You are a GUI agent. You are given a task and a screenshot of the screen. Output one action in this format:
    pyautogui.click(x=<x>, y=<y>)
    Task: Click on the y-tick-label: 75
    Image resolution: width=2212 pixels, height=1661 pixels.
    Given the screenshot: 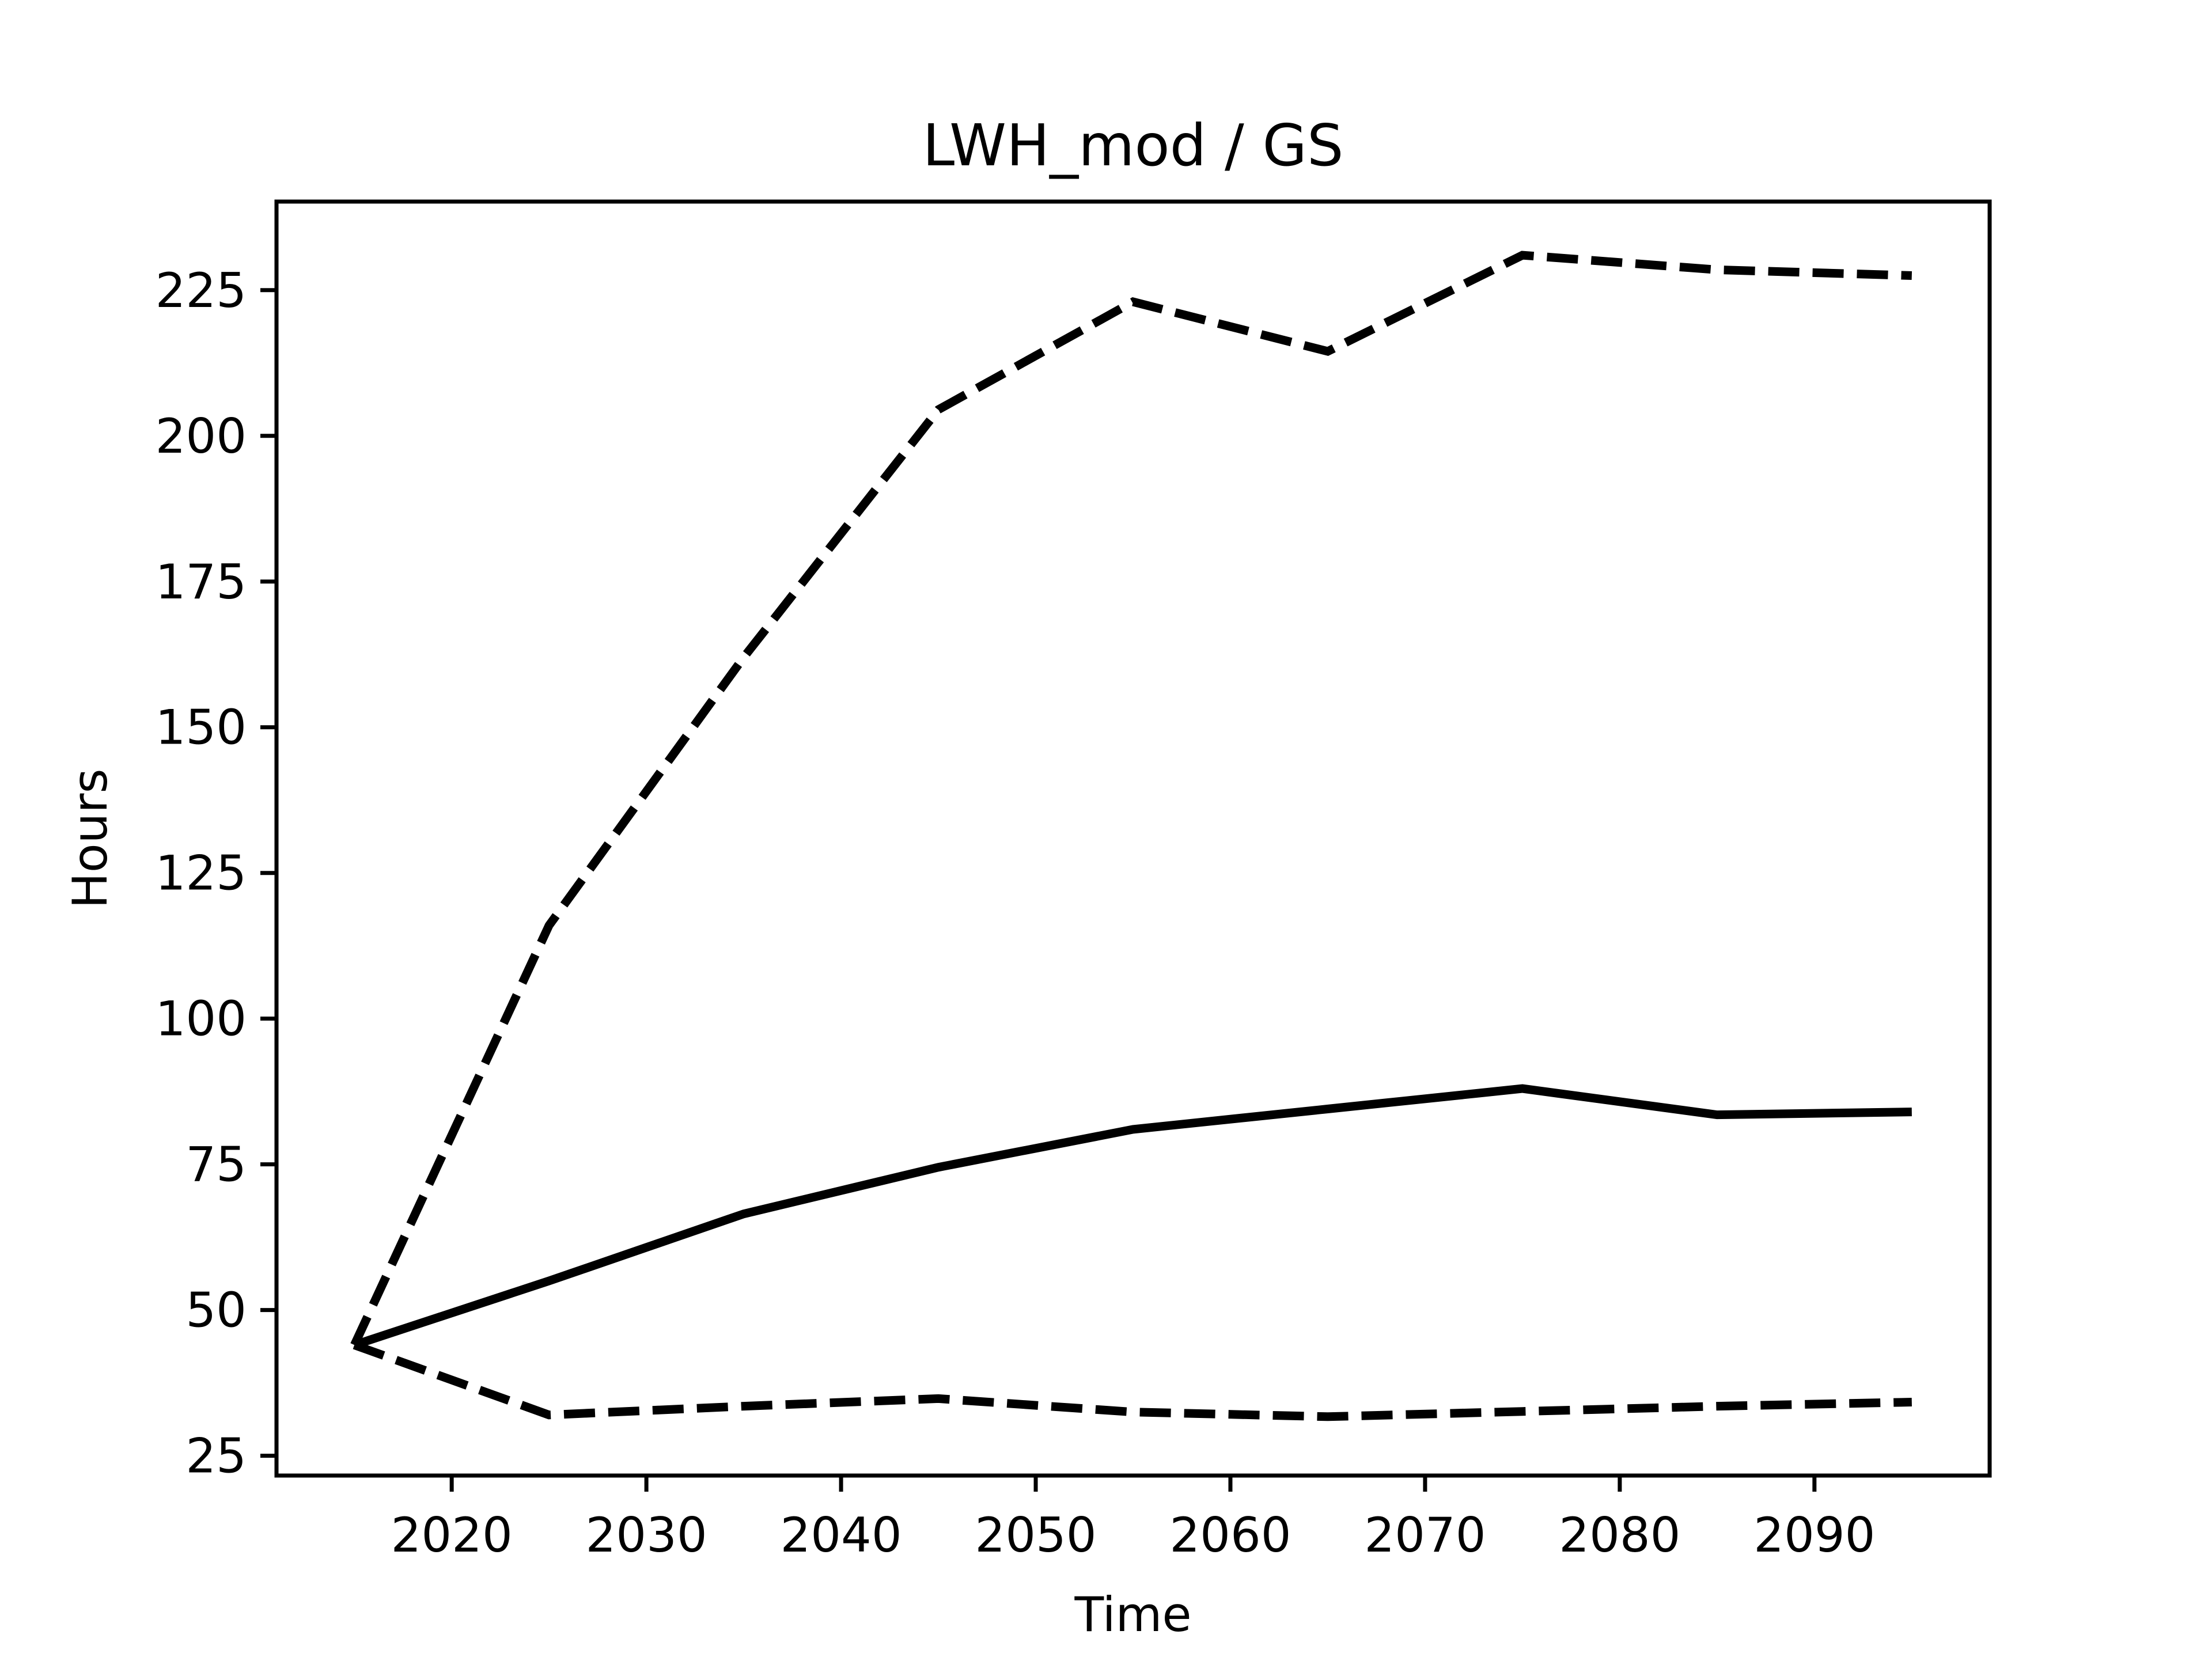 What is the action you would take?
    pyautogui.click(x=216, y=1165)
    